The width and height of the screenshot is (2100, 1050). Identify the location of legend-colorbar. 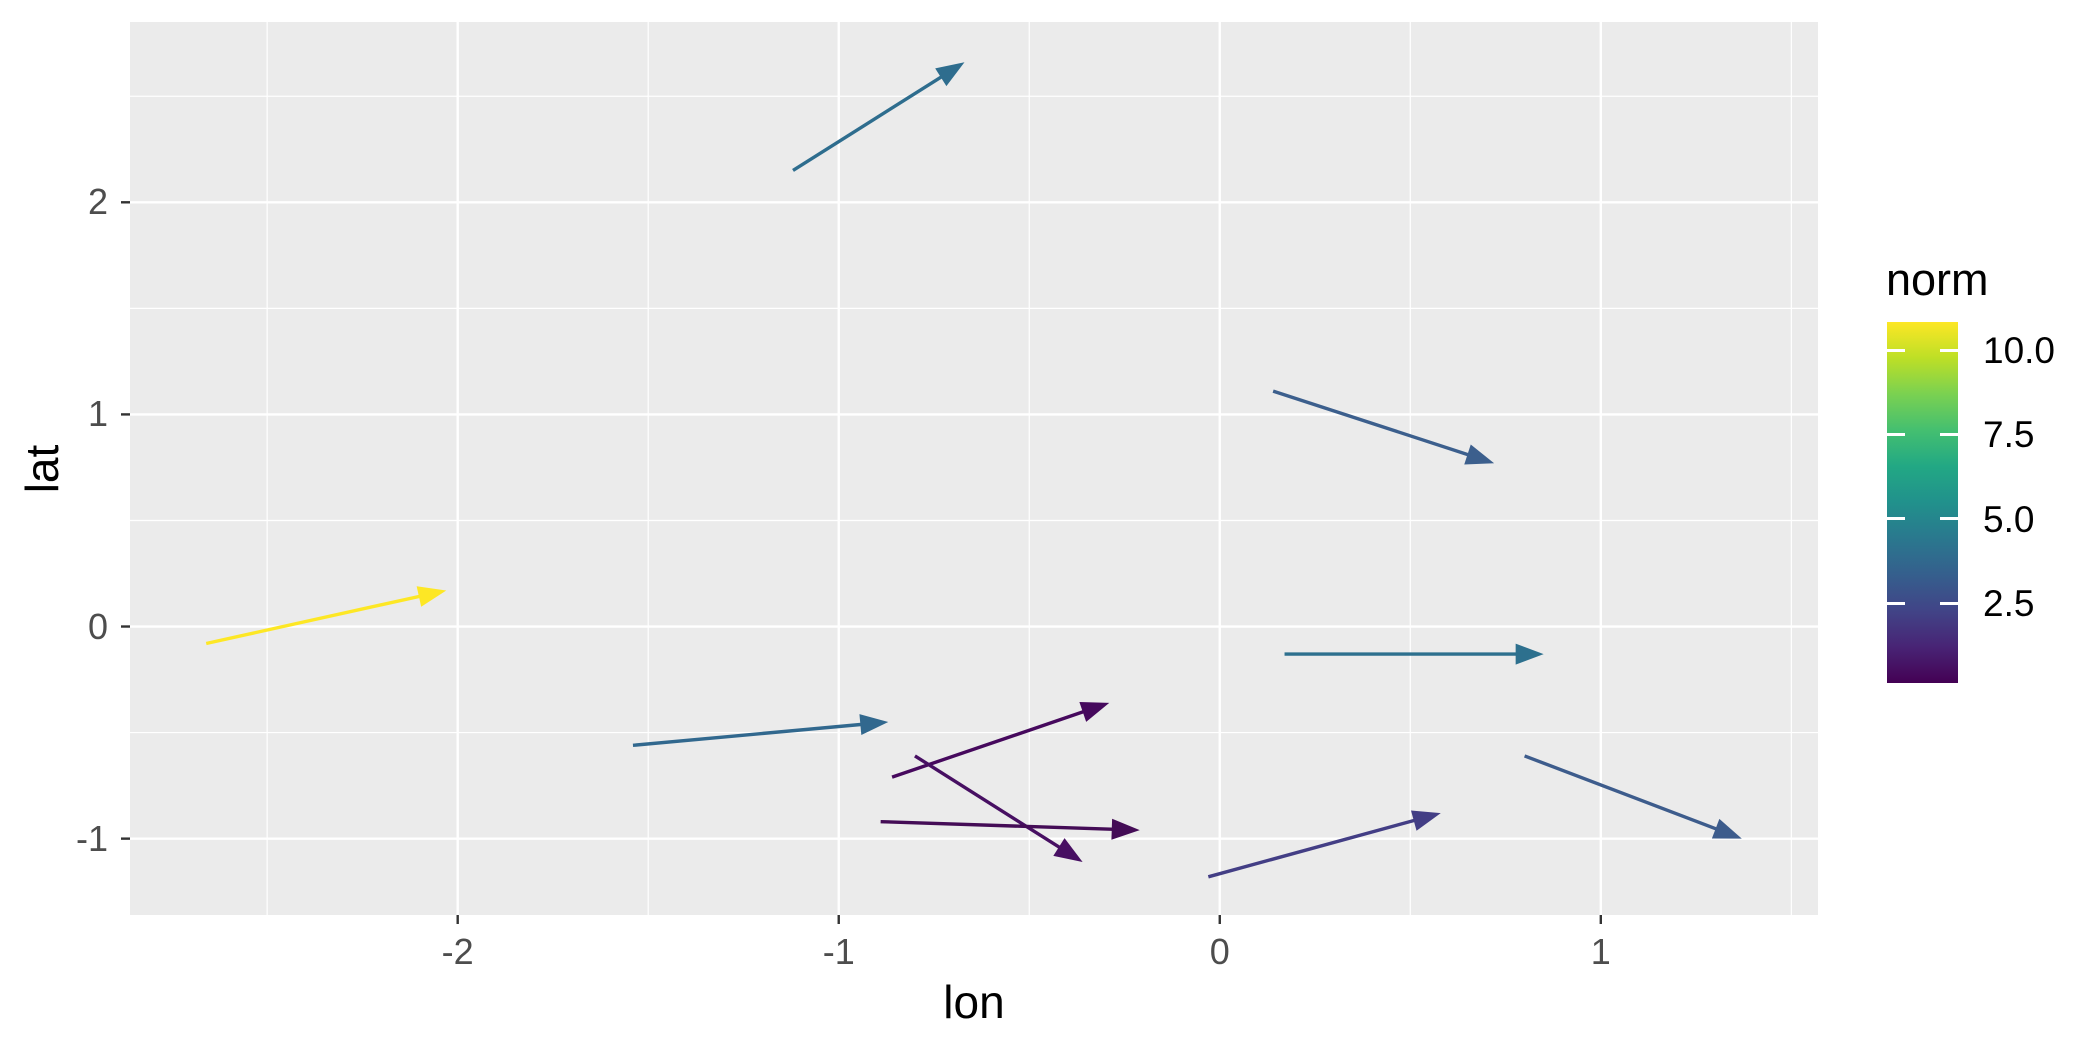
(1922, 502).